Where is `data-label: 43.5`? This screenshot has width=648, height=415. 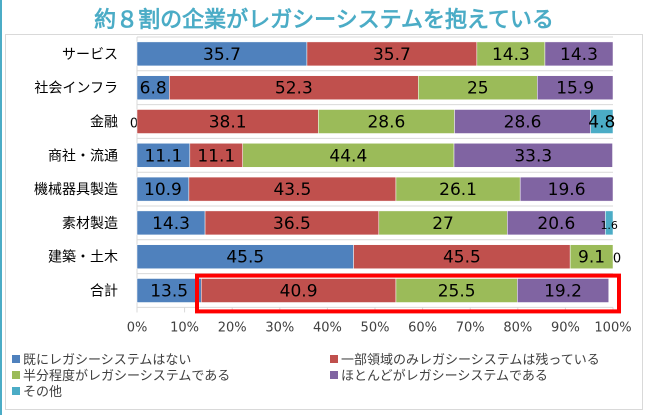
data-label: 43.5 is located at coordinates (292, 190).